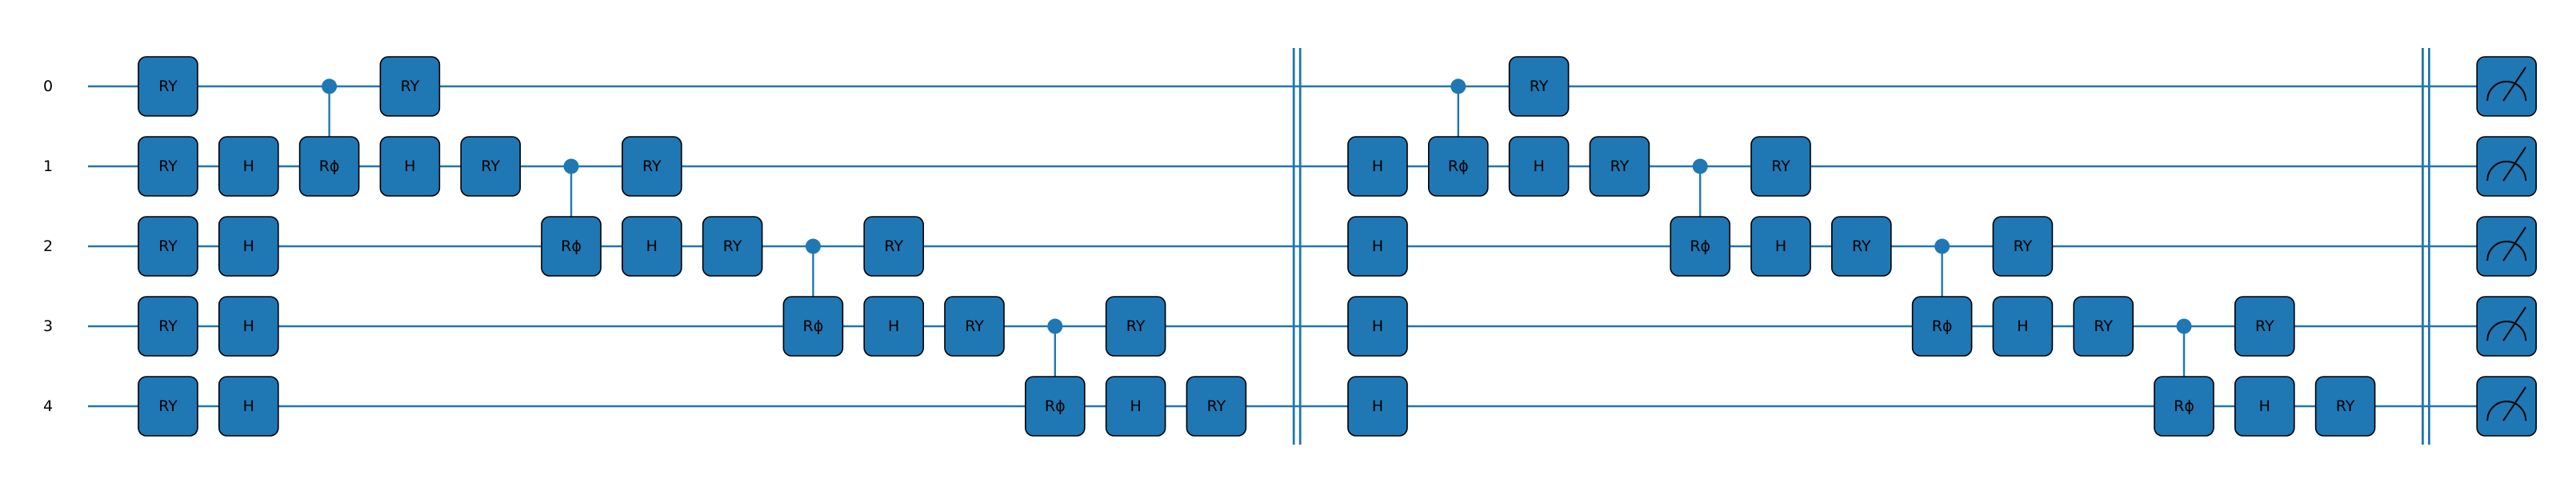  Describe the element at coordinates (48, 86) in the screenshot. I see `qubit-label-0: 0` at that location.